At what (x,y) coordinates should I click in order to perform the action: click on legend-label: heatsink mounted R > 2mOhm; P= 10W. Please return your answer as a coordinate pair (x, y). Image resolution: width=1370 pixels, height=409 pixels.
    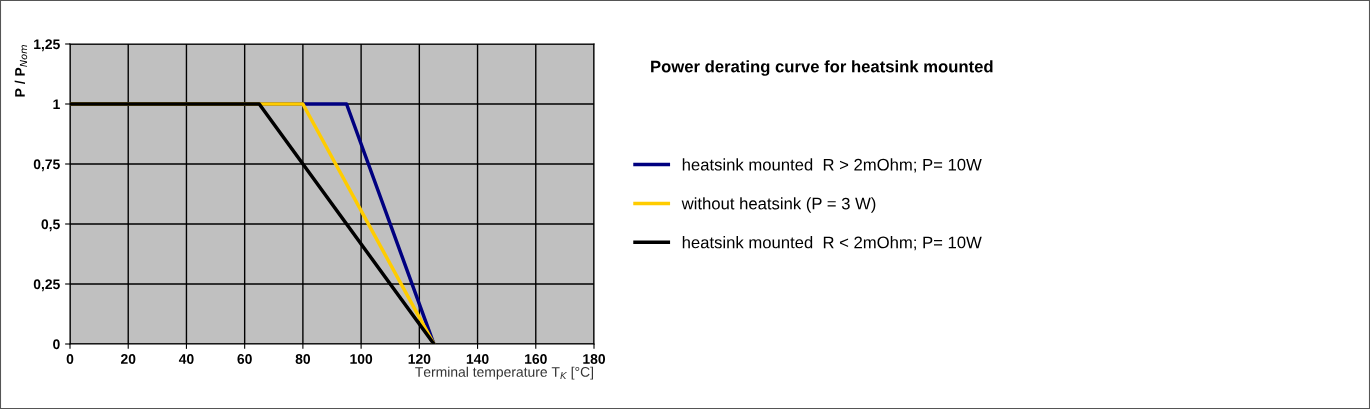
    Looking at the image, I should click on (832, 165).